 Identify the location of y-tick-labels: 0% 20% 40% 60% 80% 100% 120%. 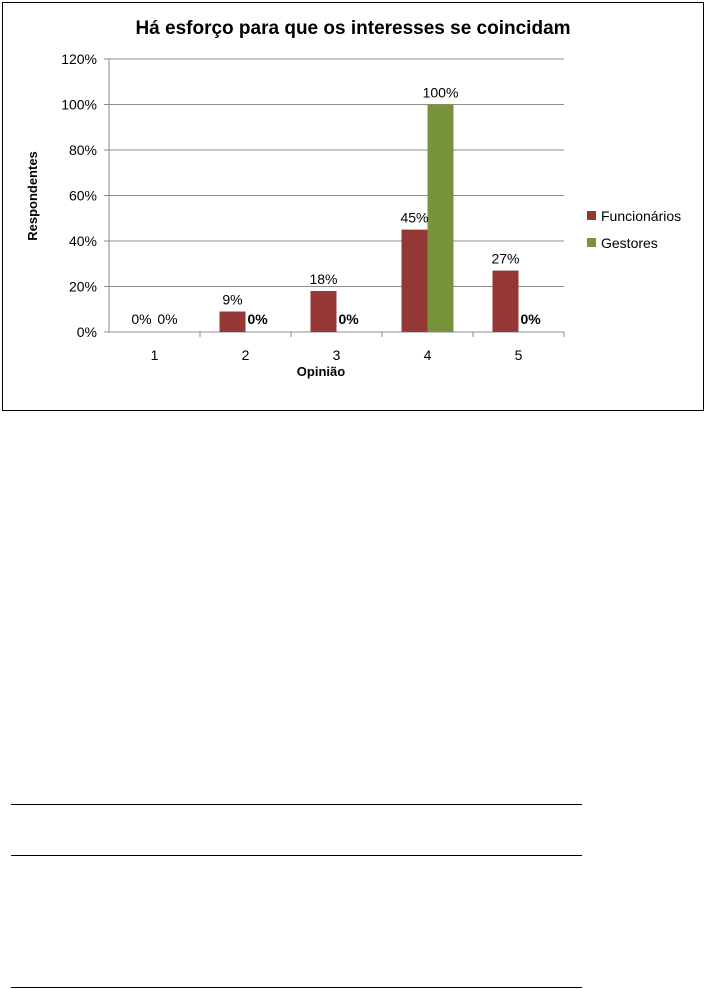
(79, 195).